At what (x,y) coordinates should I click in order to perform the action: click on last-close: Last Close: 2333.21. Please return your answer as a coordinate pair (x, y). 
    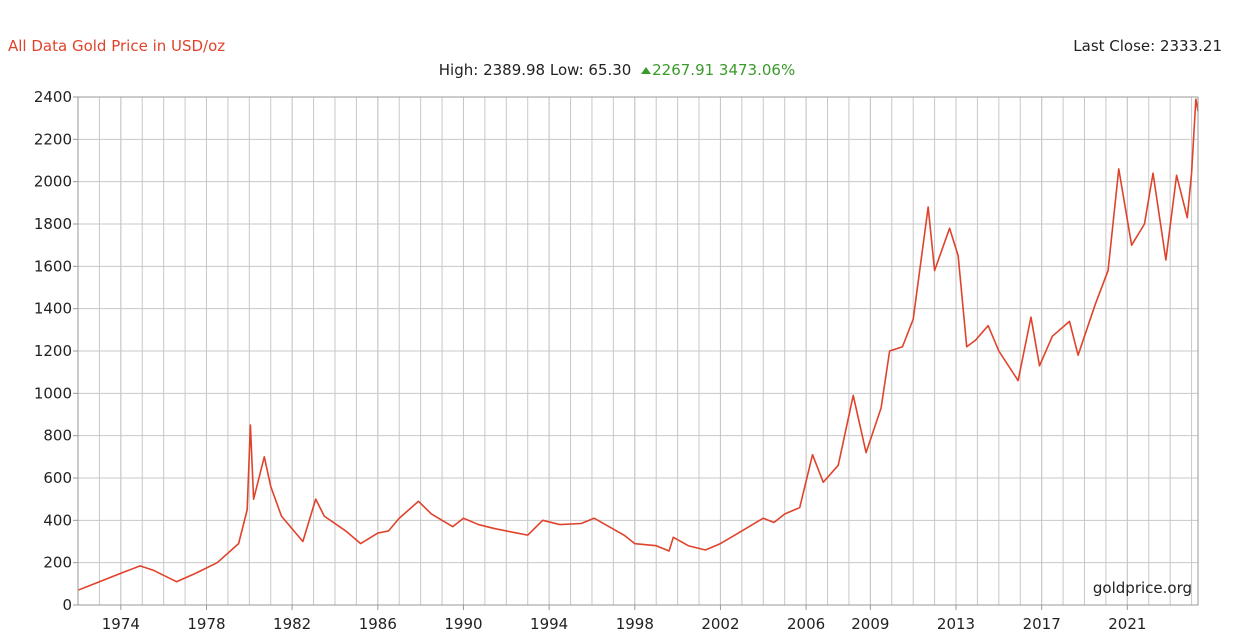
    Looking at the image, I should click on (1147, 46).